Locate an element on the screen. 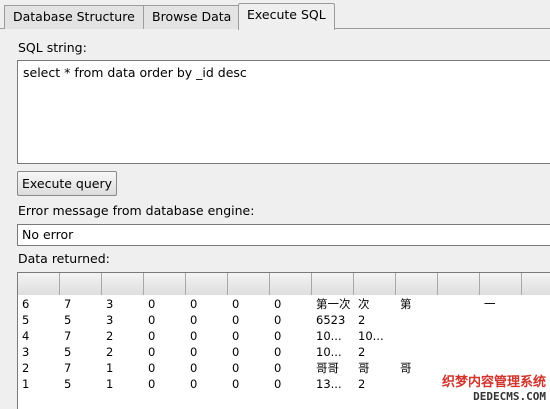 The image size is (550, 409). table-cell: 哥哥 is located at coordinates (327, 368).